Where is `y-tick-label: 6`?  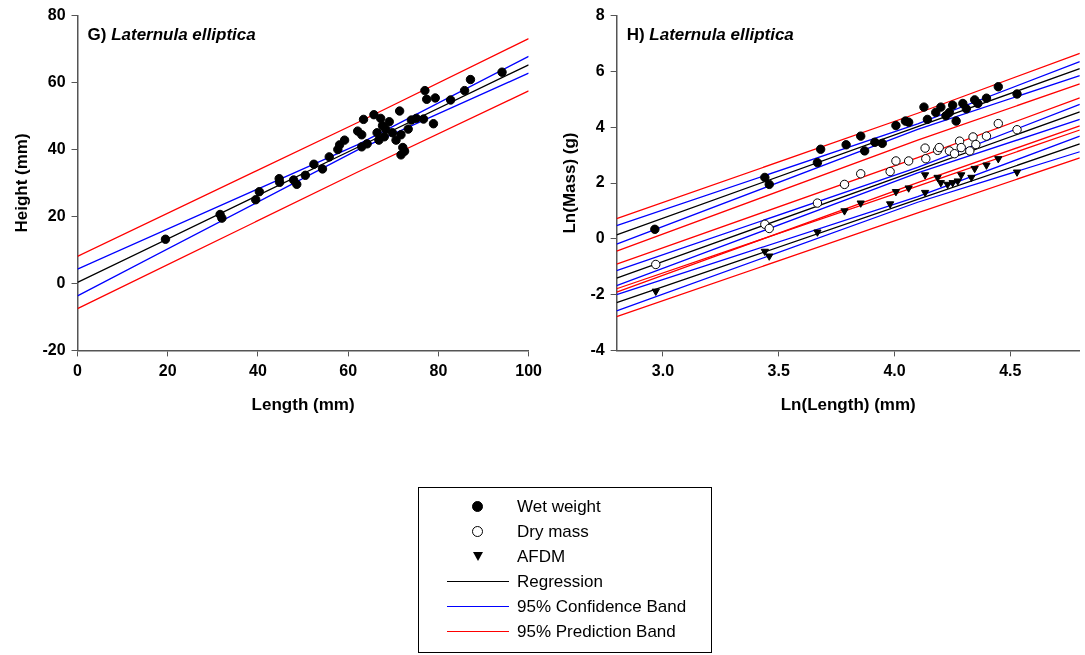
y-tick-label: 6 is located at coordinates (600, 70).